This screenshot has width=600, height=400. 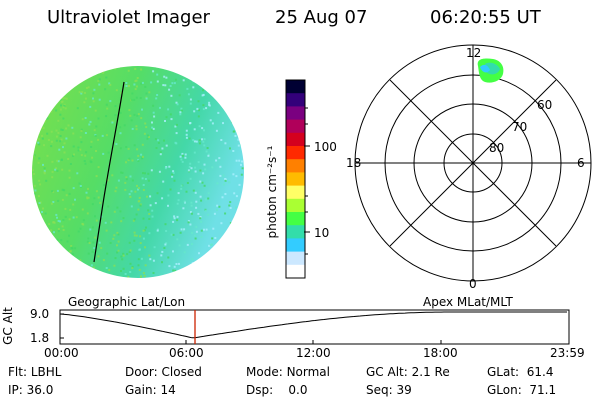 I want to click on status-glat: GLat: 61.4, so click(x=520, y=372).